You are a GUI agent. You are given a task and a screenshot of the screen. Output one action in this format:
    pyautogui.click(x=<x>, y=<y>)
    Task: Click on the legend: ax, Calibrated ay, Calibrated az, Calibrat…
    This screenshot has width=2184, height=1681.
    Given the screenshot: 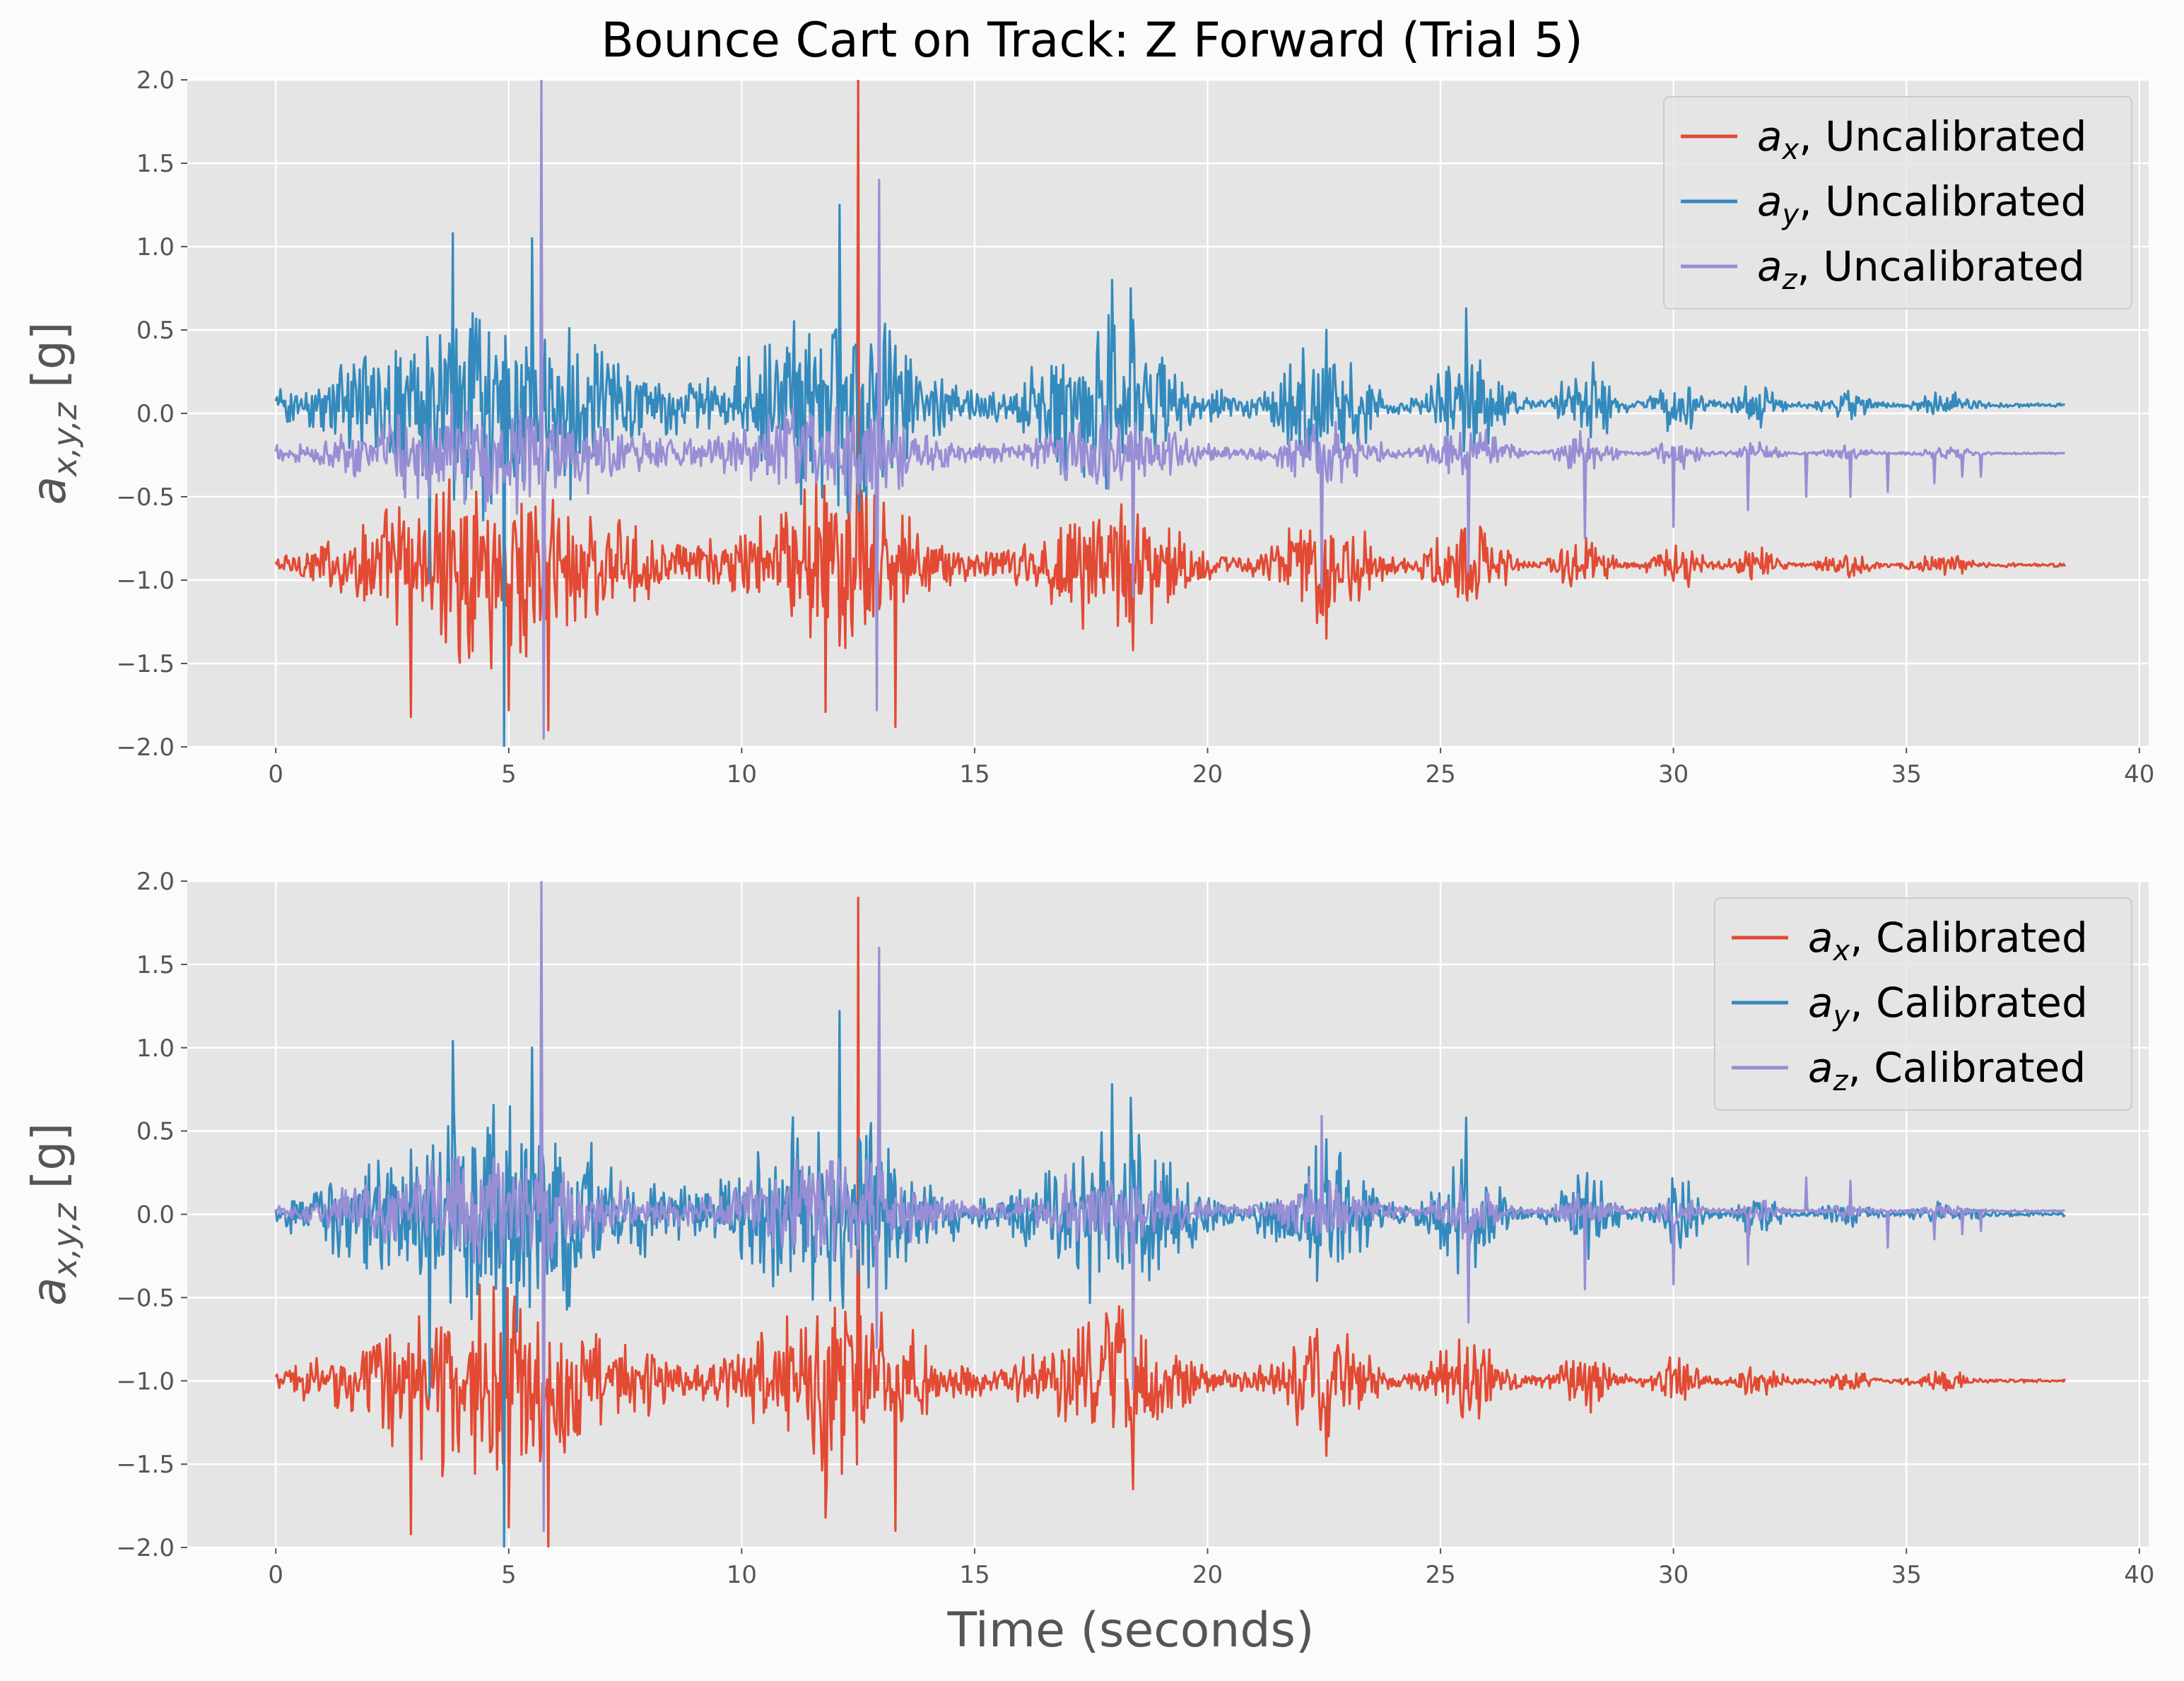 What is the action you would take?
    pyautogui.click(x=1923, y=1004)
    